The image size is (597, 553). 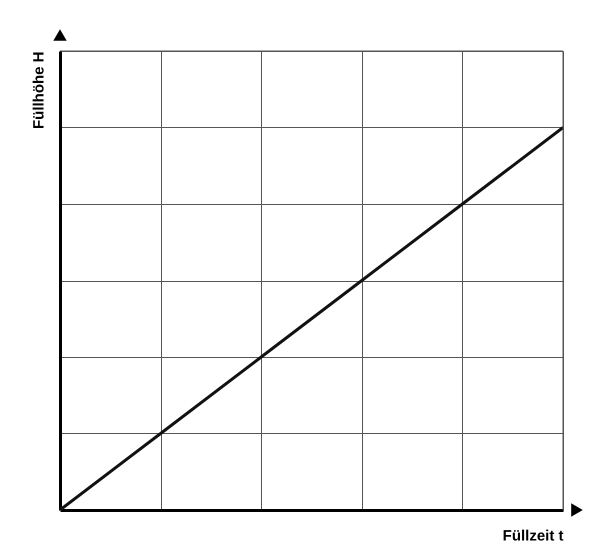 I want to click on y-axis-title: Füllhöhe H, so click(x=39, y=90).